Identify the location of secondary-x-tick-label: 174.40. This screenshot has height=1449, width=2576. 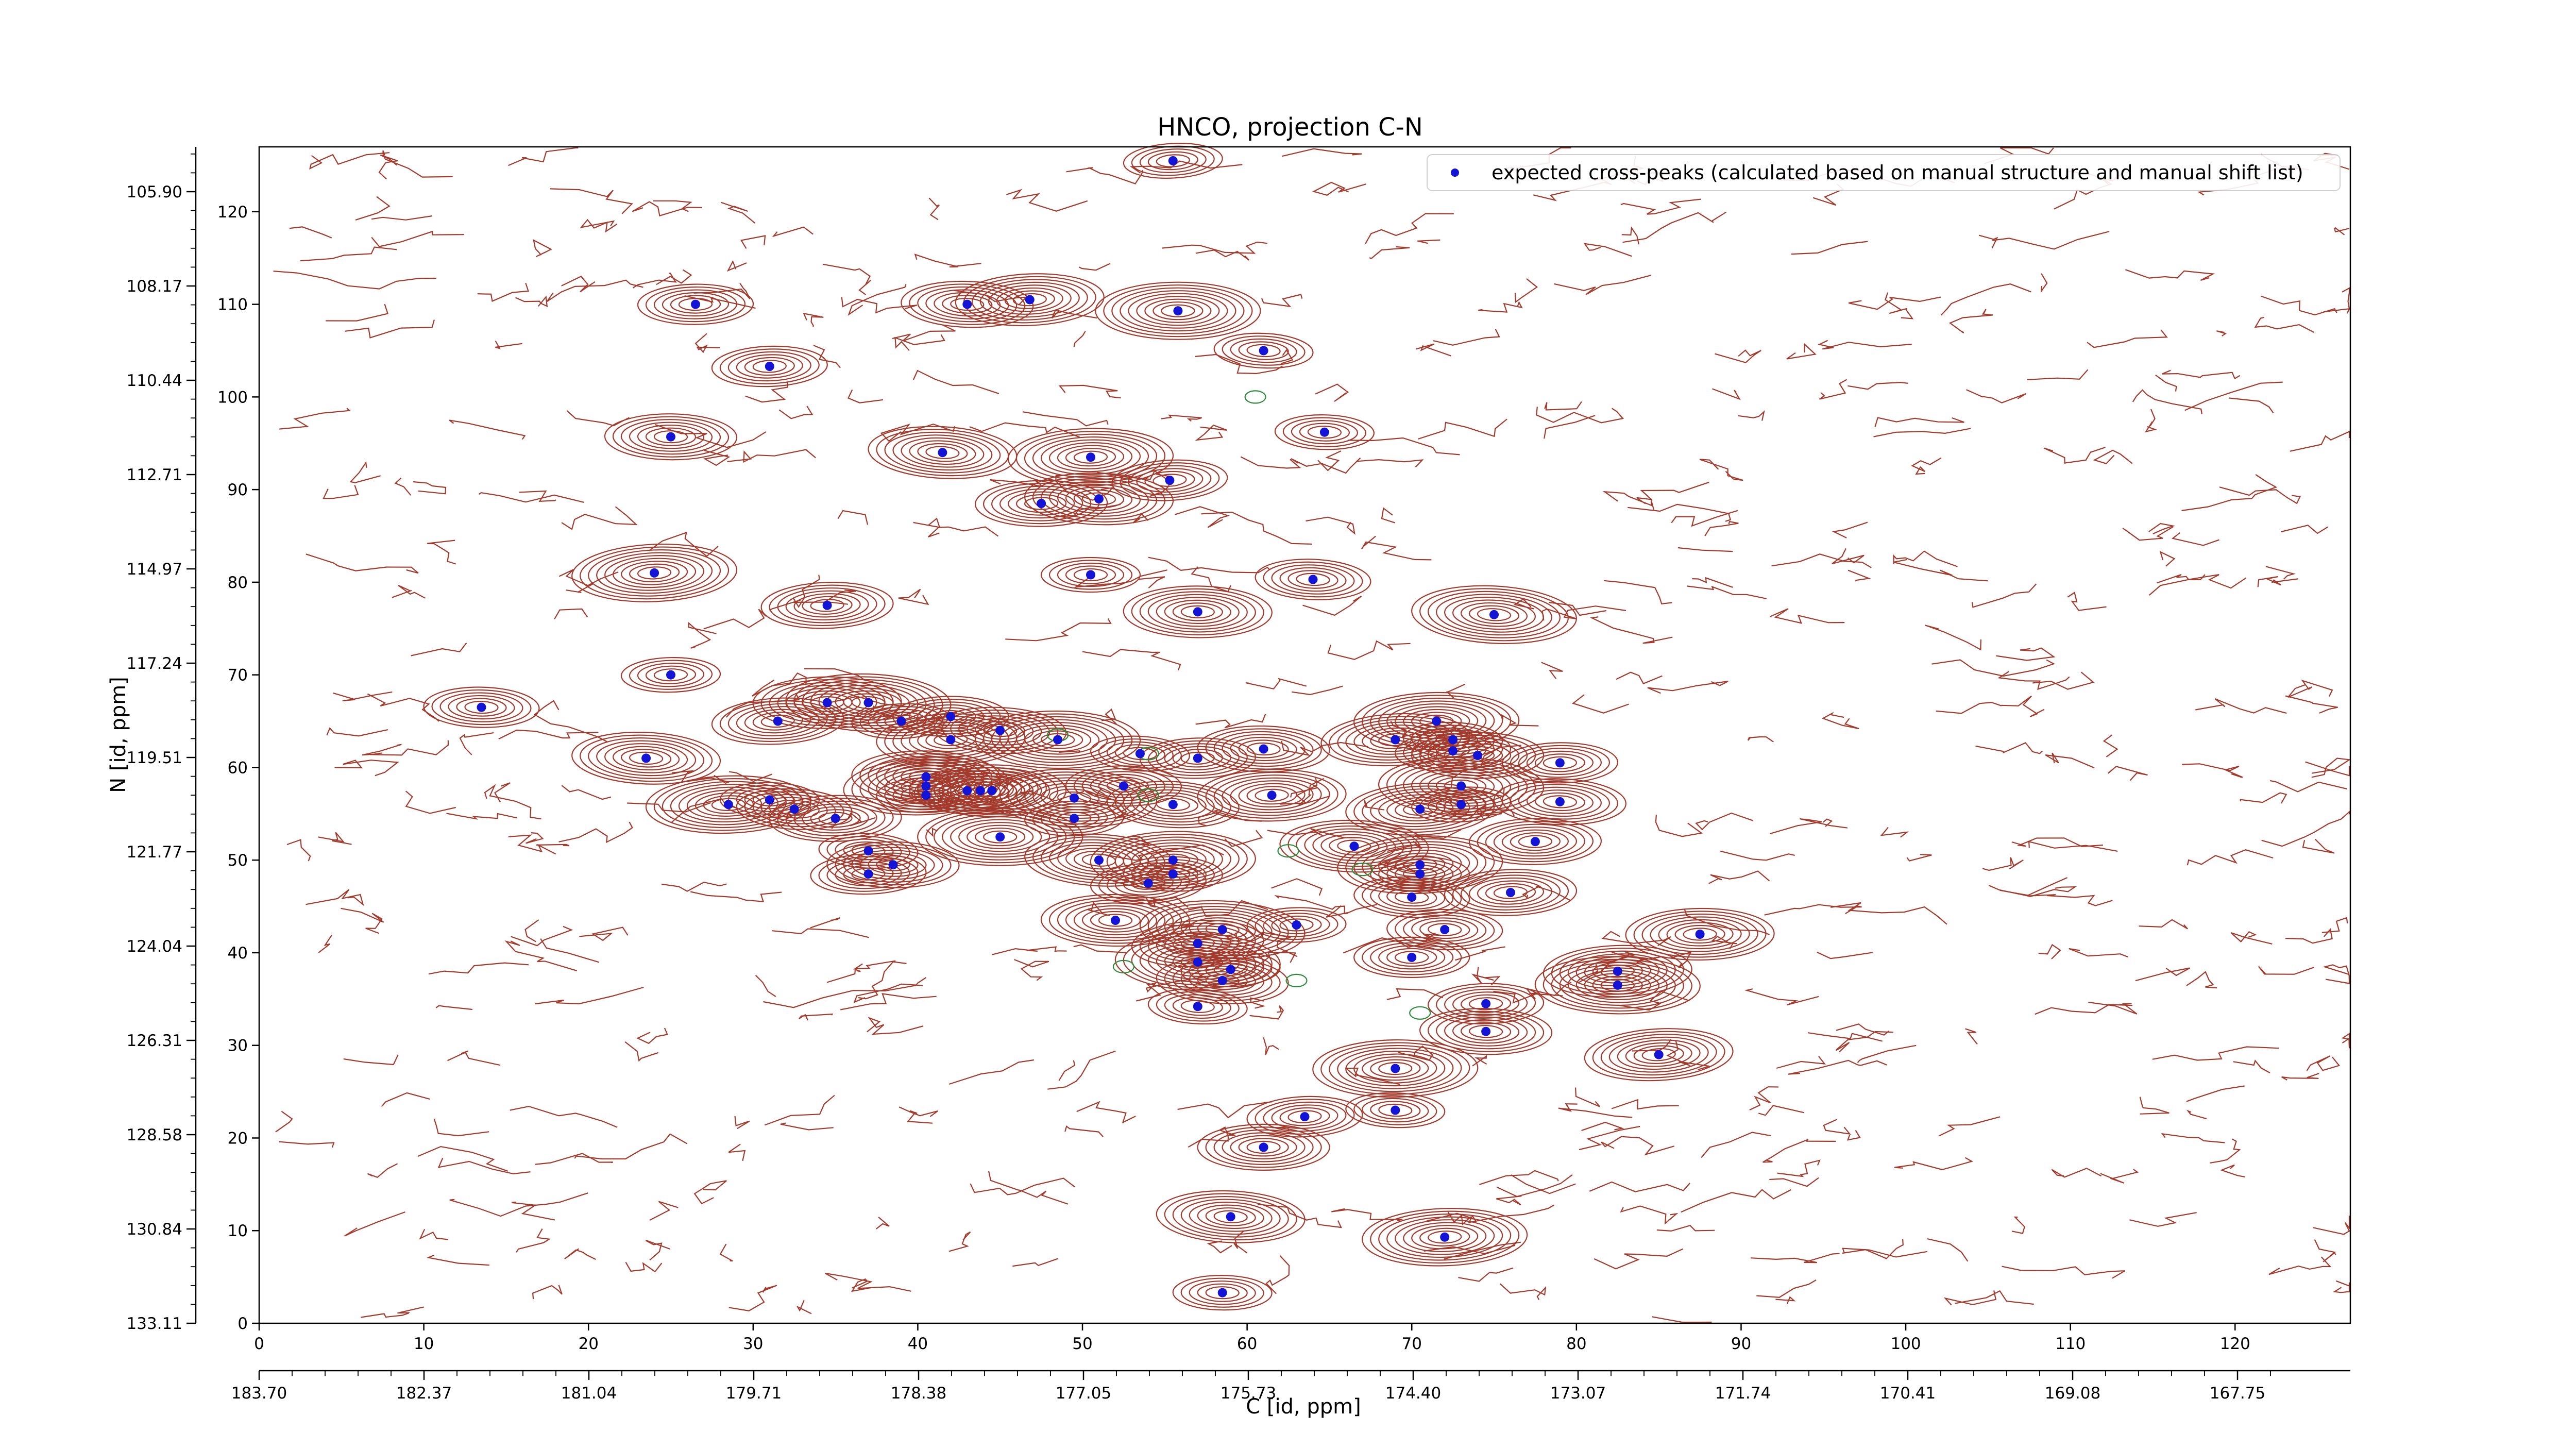
(1413, 1393).